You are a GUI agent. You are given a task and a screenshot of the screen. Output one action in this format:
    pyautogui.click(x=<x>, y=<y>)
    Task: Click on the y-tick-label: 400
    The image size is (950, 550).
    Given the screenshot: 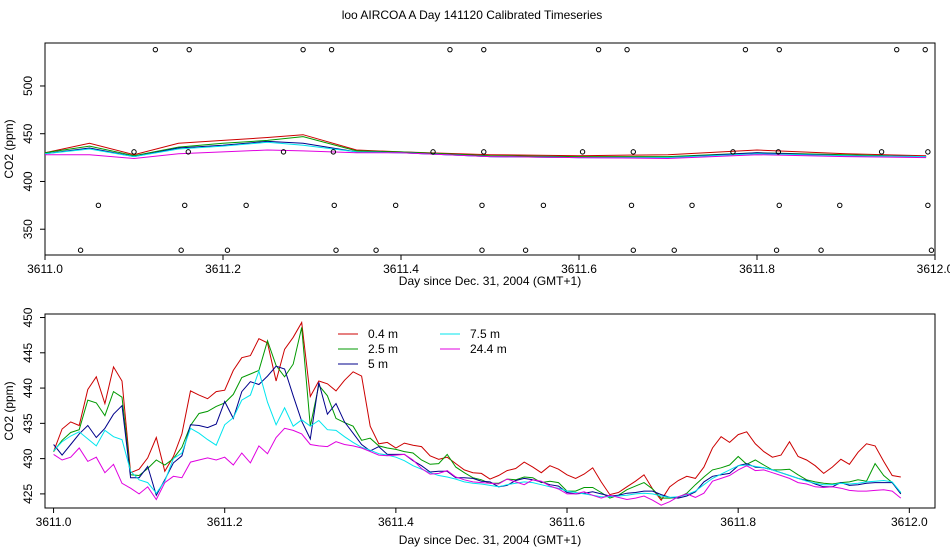 What is the action you would take?
    pyautogui.click(x=28, y=181)
    